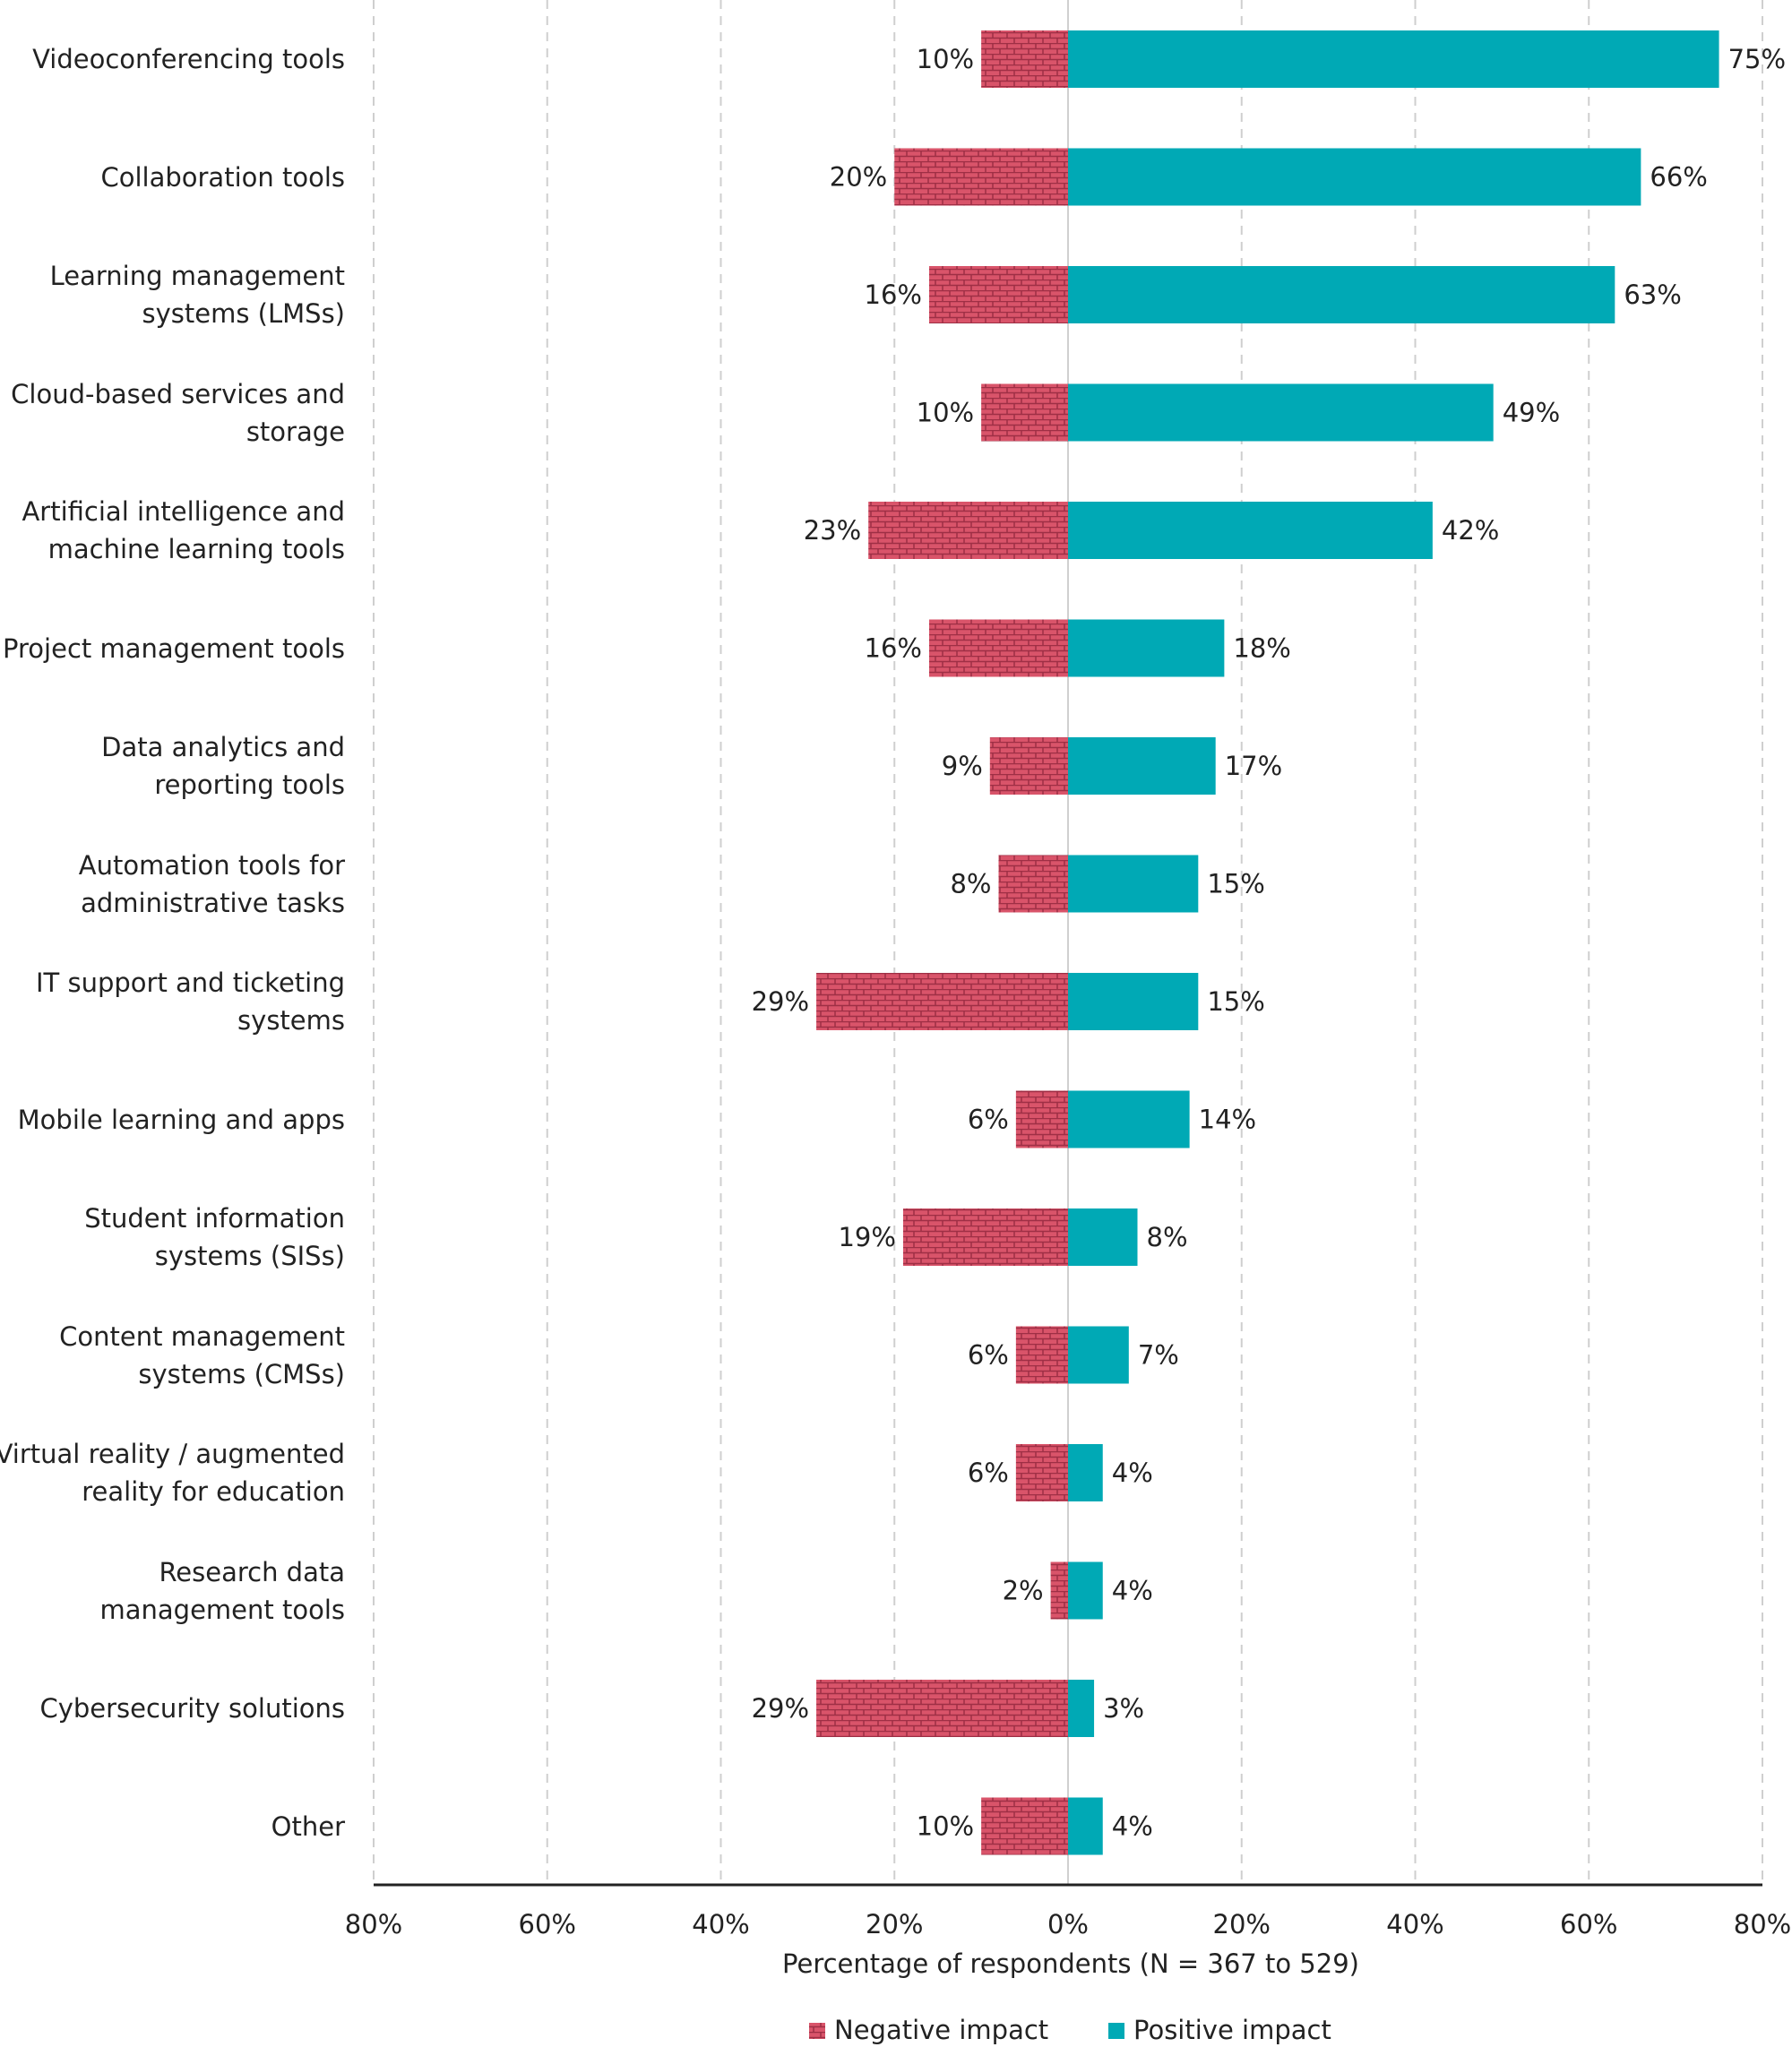 The image size is (1792, 2047). Describe the element at coordinates (308, 1826) in the screenshot. I see `category-label: Other` at that location.